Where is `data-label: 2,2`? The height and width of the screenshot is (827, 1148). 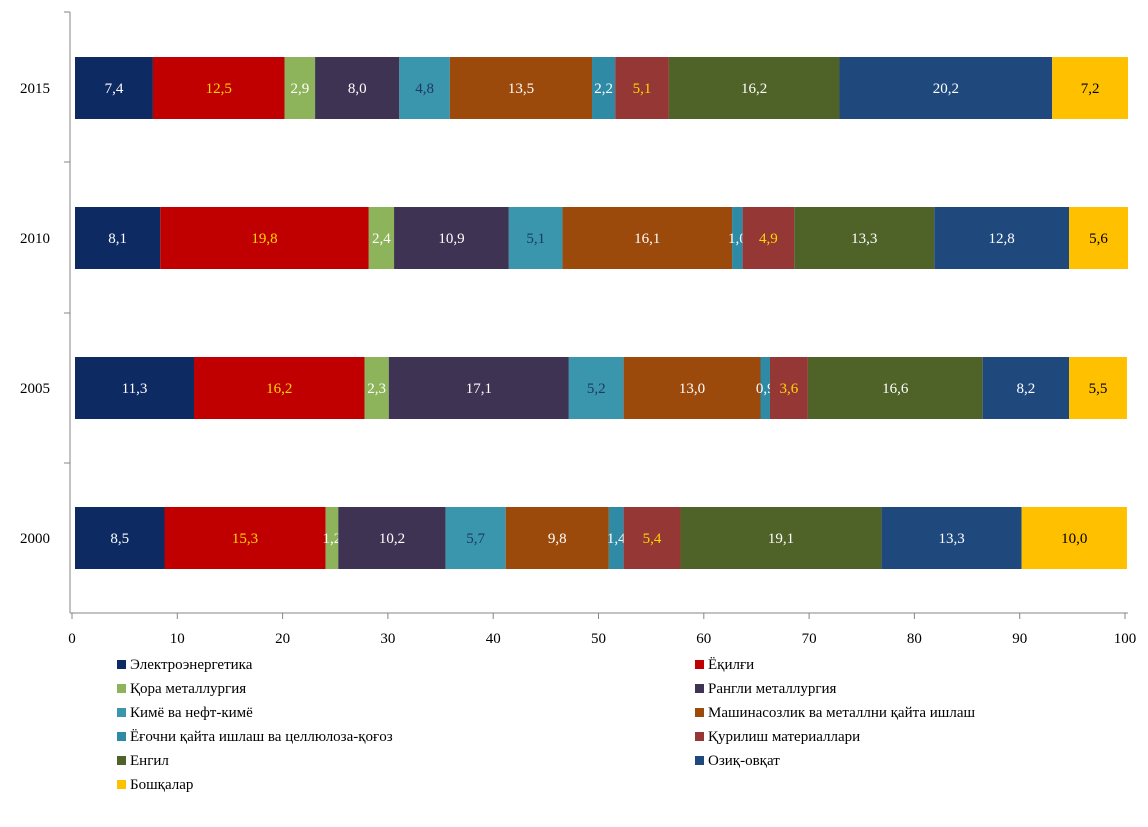
data-label: 2,2 is located at coordinates (603, 89).